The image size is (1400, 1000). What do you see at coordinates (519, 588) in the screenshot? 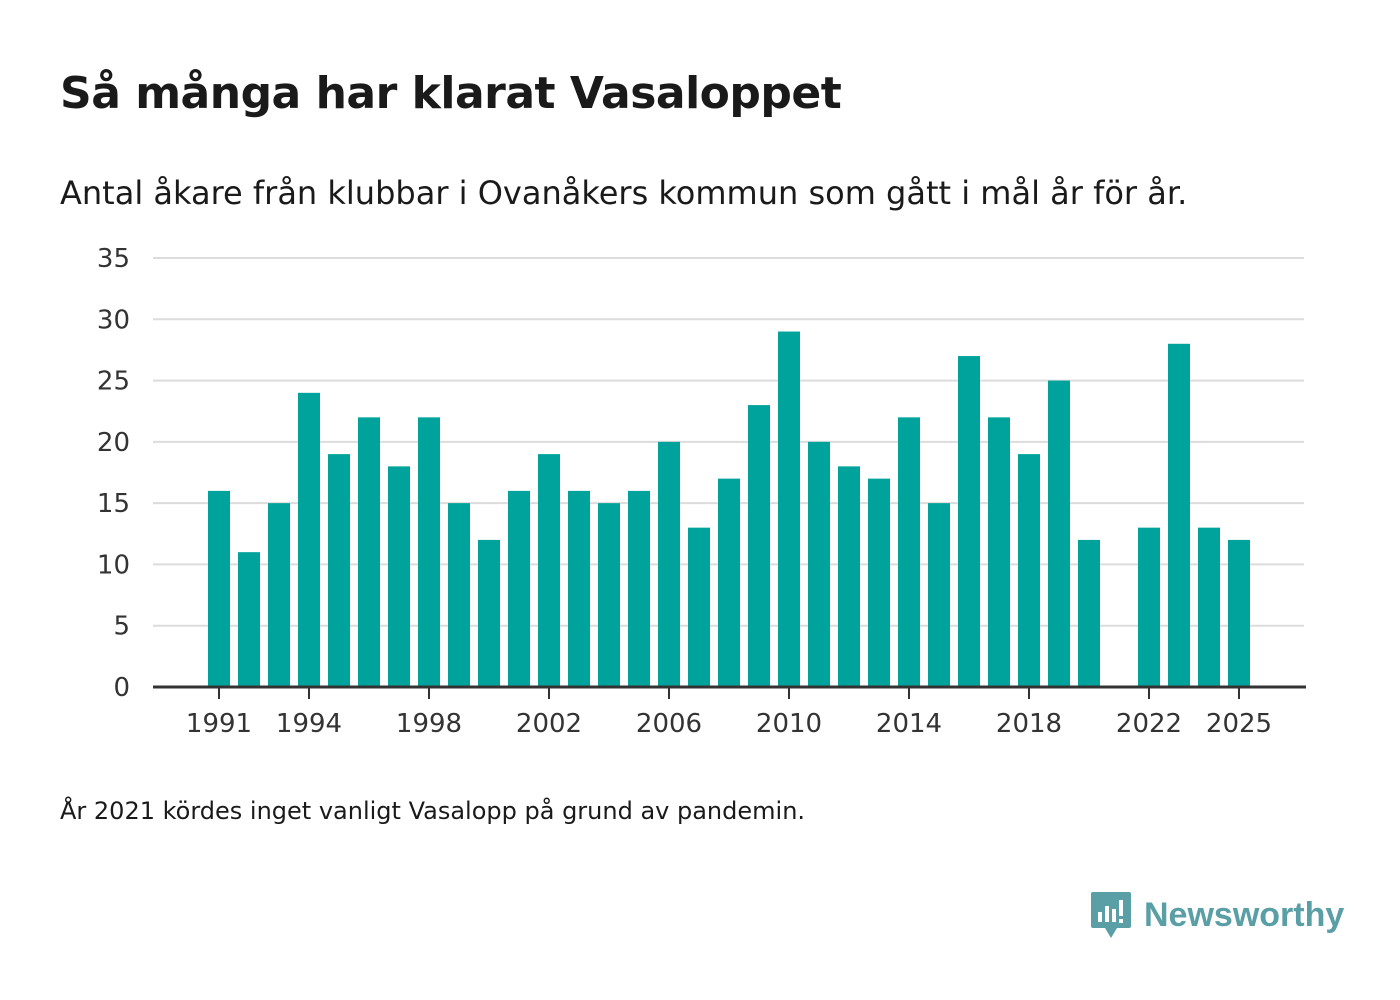
I see `bar-2001` at bounding box center [519, 588].